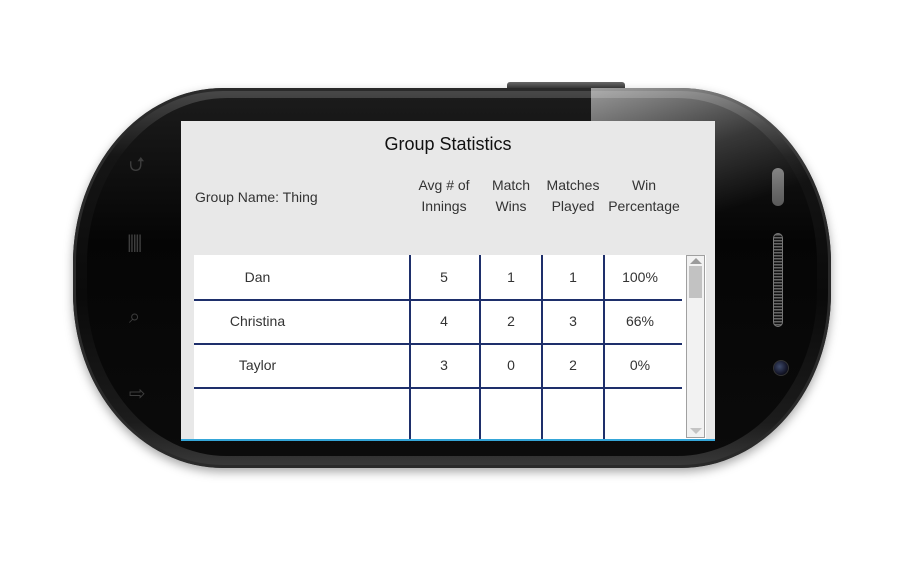 The width and height of the screenshot is (903, 563). What do you see at coordinates (444, 195) in the screenshot?
I see `header-avg-innings: Avg # of Innings` at bounding box center [444, 195].